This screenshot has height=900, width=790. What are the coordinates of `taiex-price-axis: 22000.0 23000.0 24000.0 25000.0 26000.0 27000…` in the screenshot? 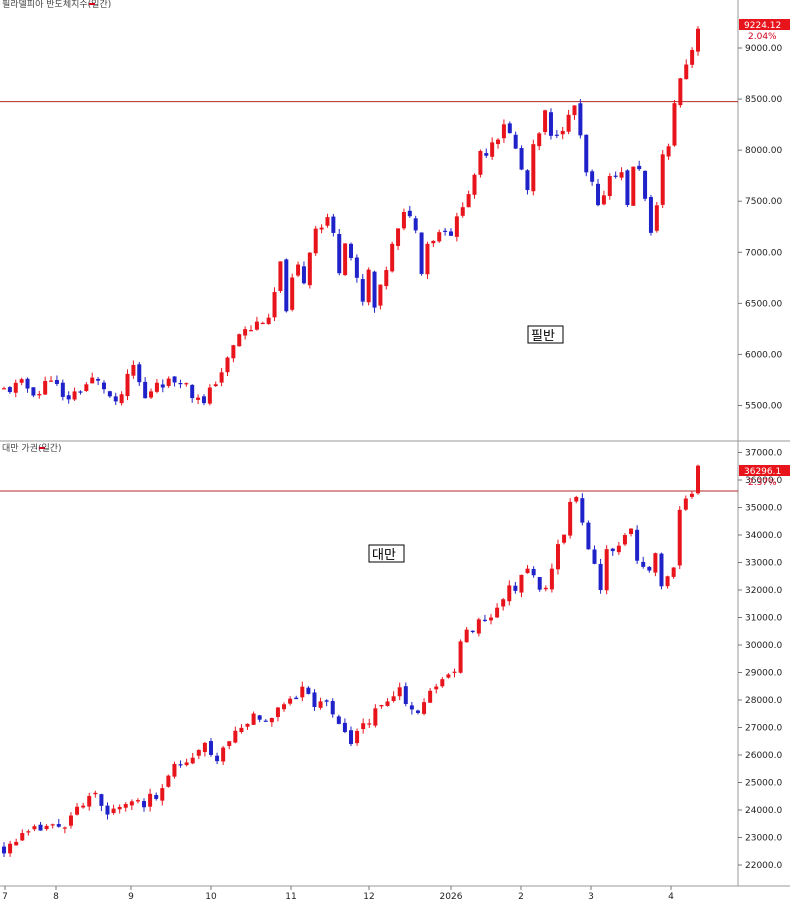 It's located at (760, 660).